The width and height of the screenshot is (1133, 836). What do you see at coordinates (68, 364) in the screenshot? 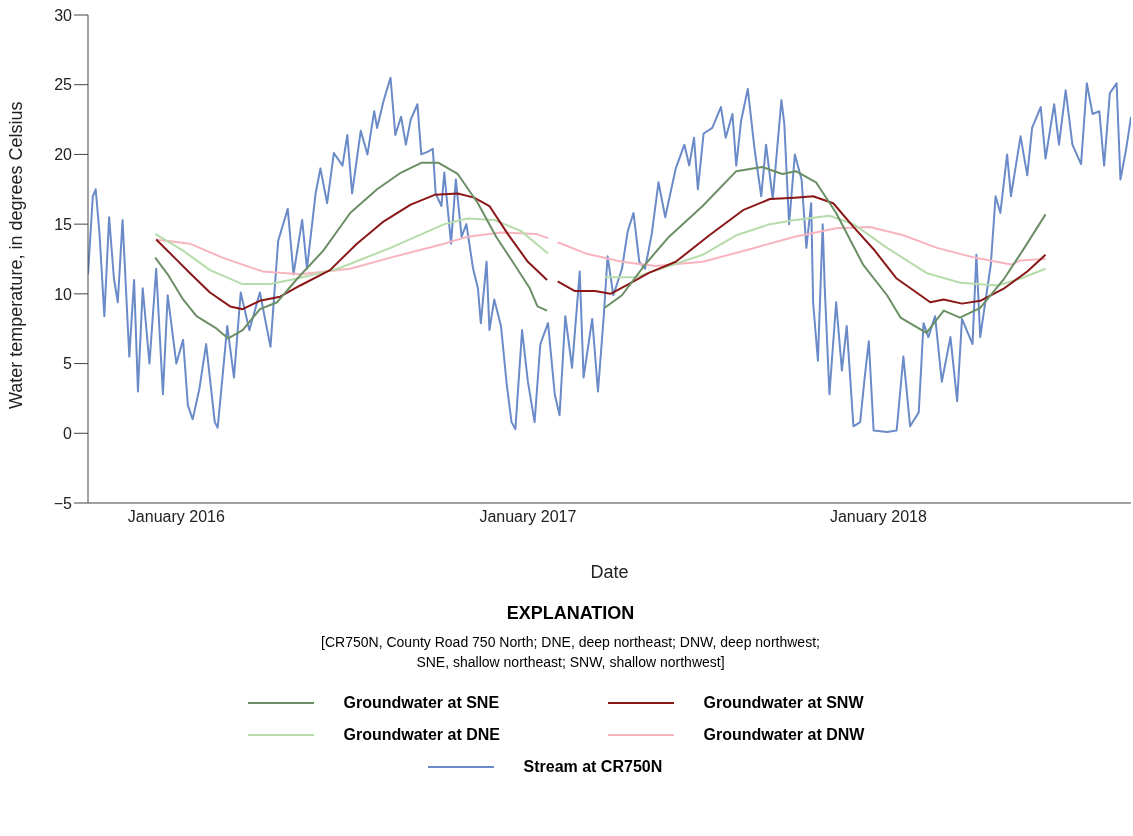
I see `y-tick-label: 5` at bounding box center [68, 364].